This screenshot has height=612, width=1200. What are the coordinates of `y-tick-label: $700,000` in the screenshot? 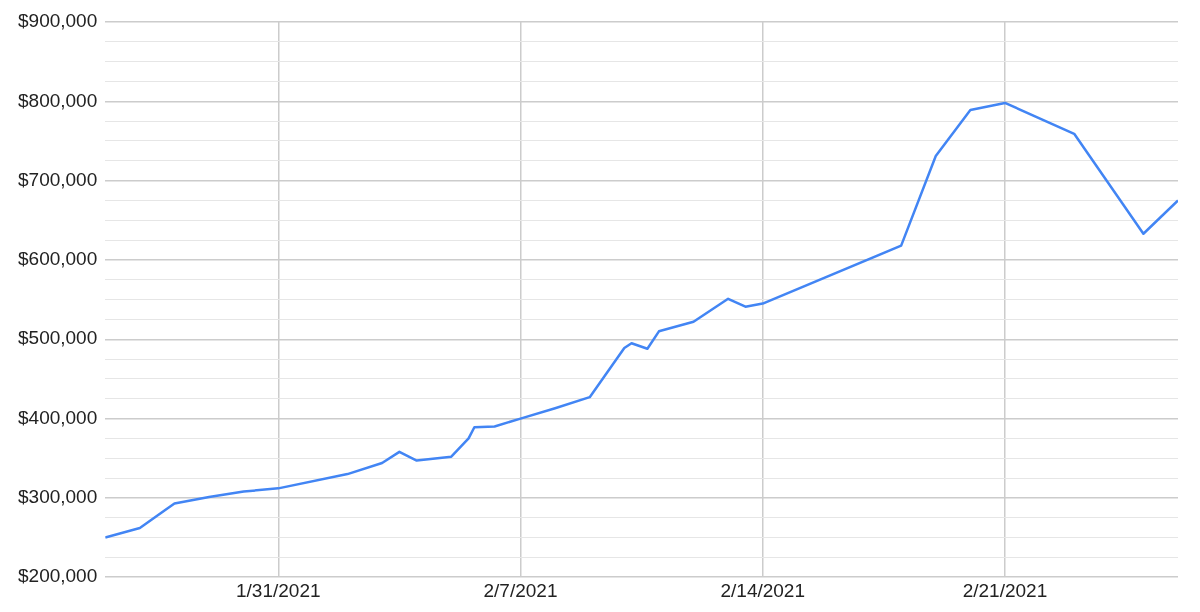 It's located at (58, 179).